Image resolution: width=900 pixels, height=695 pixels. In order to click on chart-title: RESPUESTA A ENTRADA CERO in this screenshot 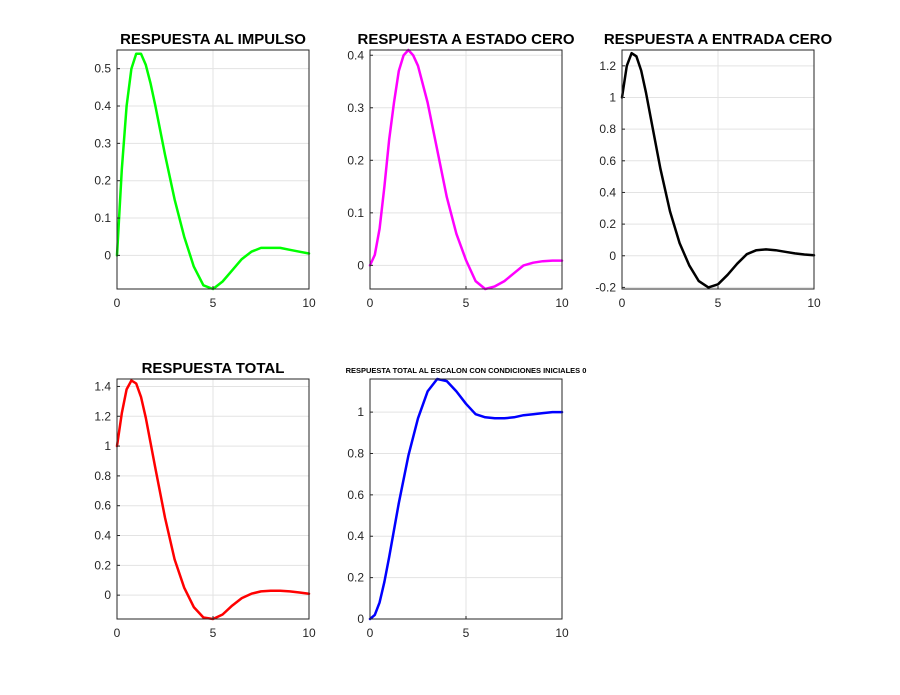, I will do `click(718, 39)`.